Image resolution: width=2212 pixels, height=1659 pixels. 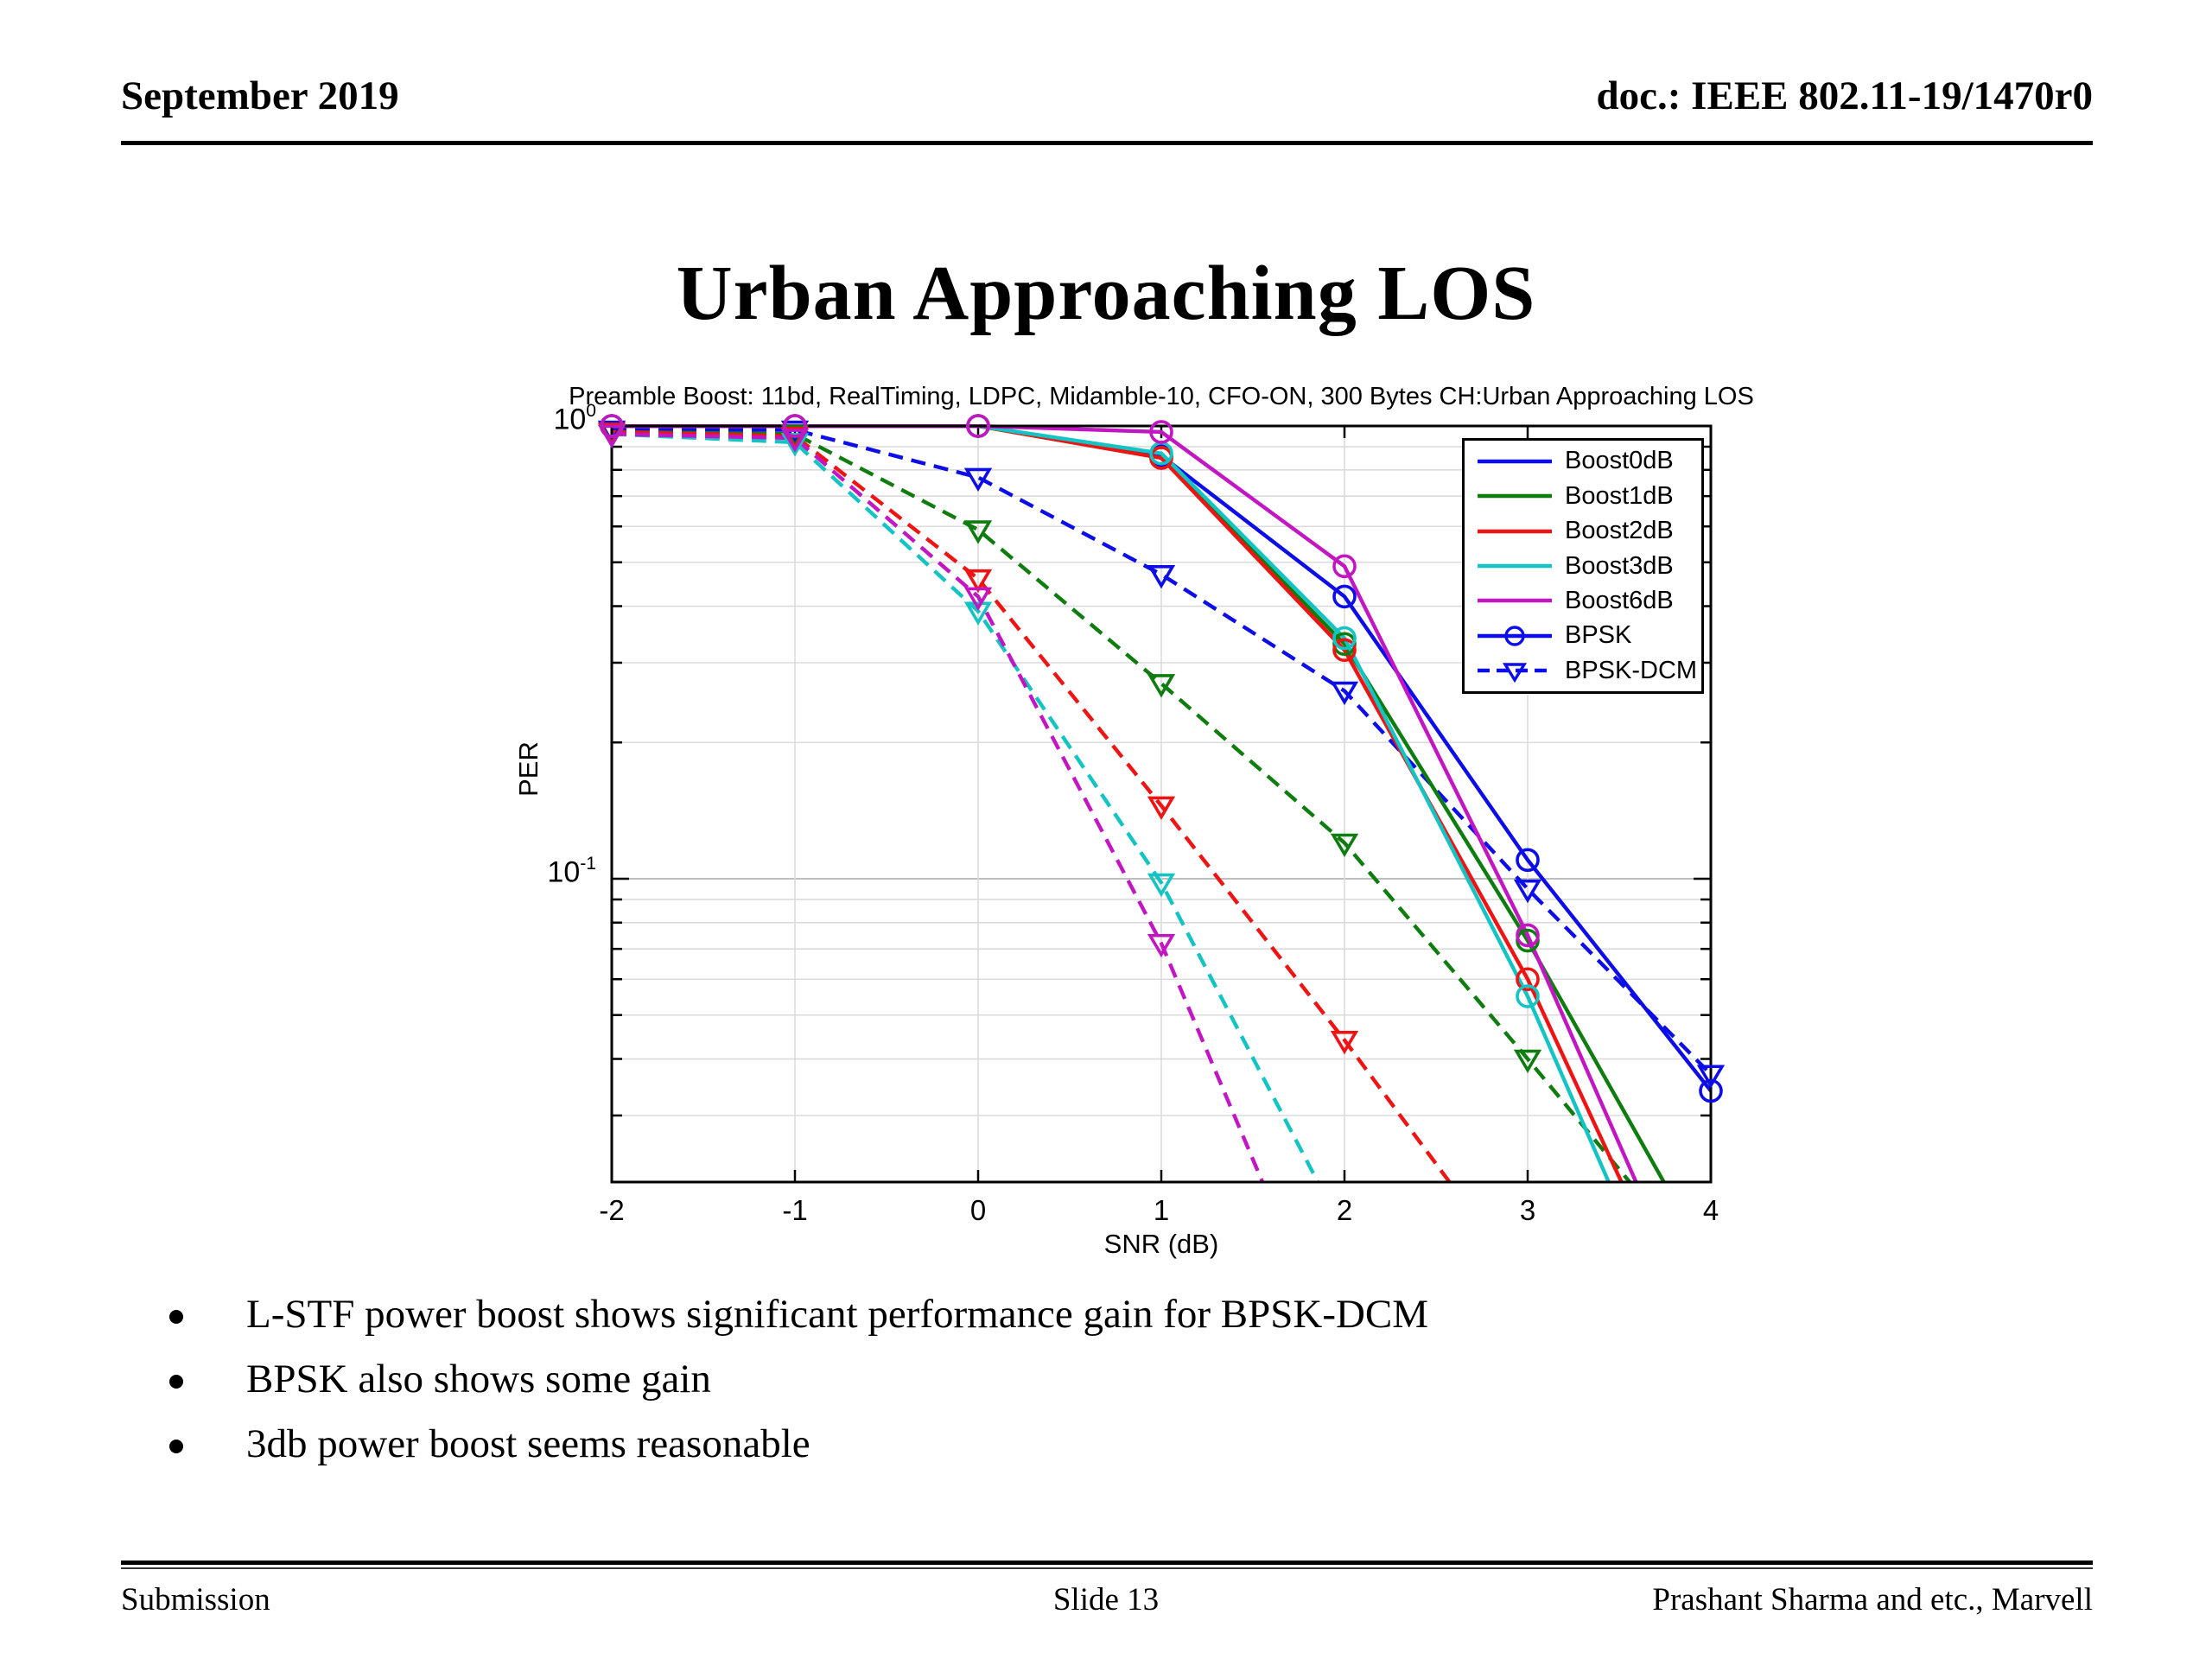 What do you see at coordinates (1107, 143) in the screenshot?
I see `header-rule` at bounding box center [1107, 143].